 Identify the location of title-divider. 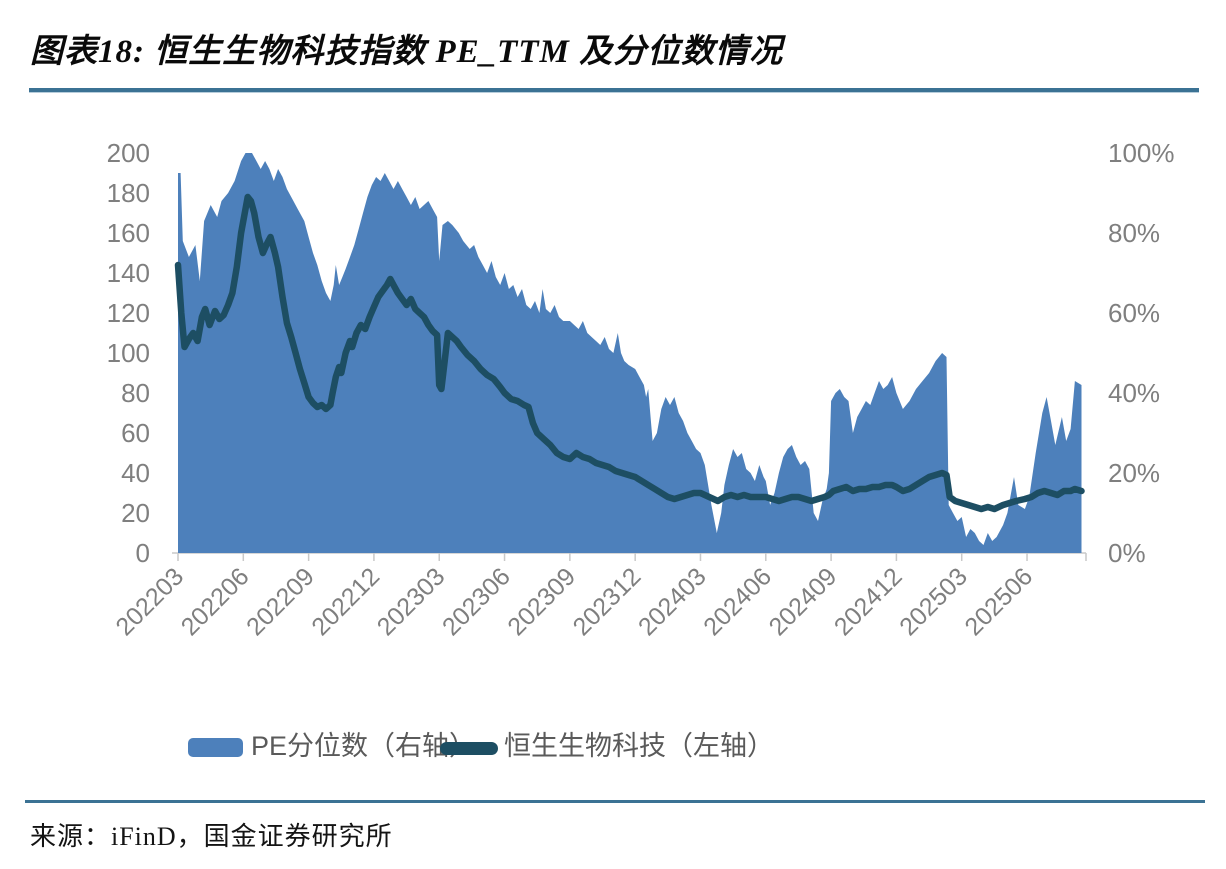
(614, 90).